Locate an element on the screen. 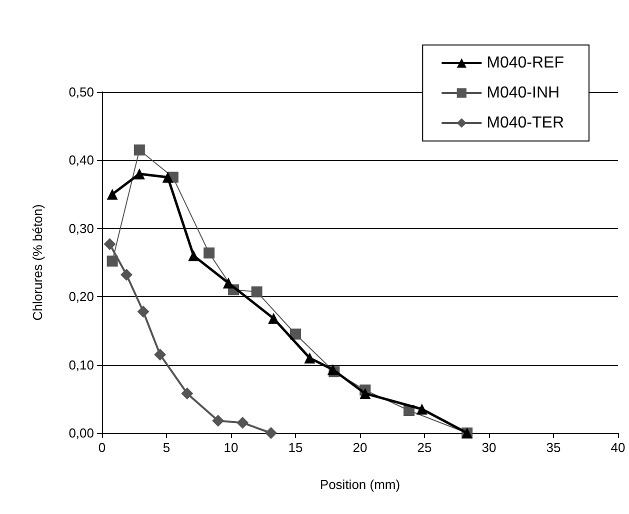  x-tick-label: 35 is located at coordinates (553, 447).